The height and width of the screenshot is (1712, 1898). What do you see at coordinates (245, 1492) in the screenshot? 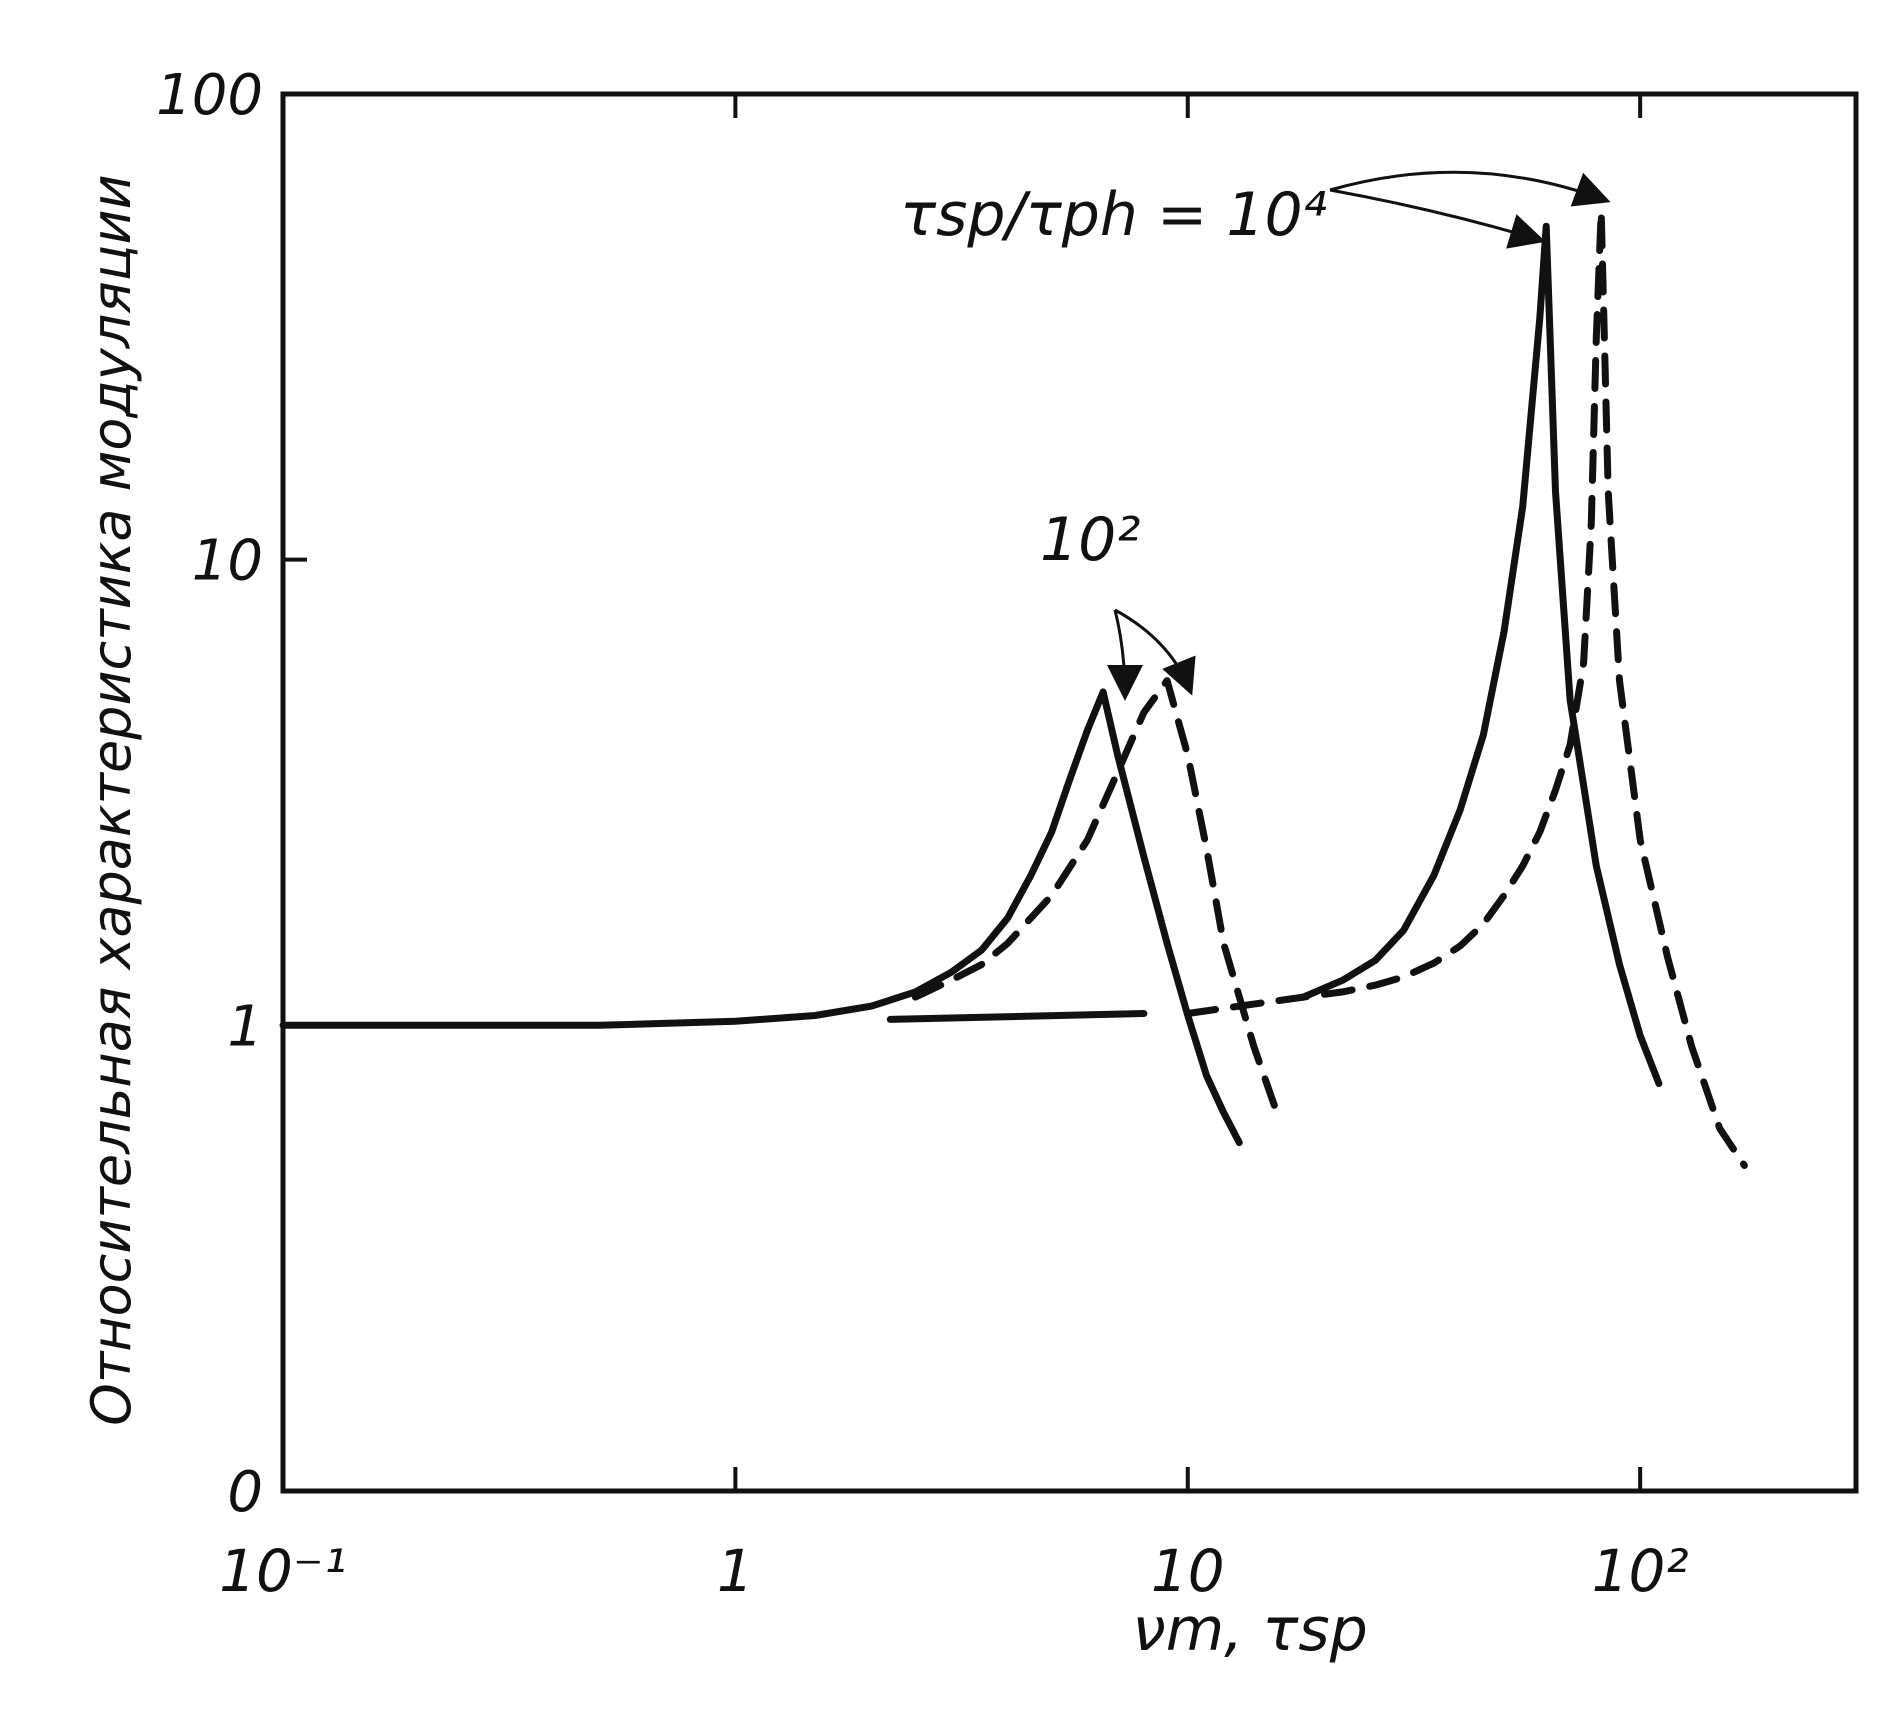
I see `y-tick-label-3: 0` at bounding box center [245, 1492].